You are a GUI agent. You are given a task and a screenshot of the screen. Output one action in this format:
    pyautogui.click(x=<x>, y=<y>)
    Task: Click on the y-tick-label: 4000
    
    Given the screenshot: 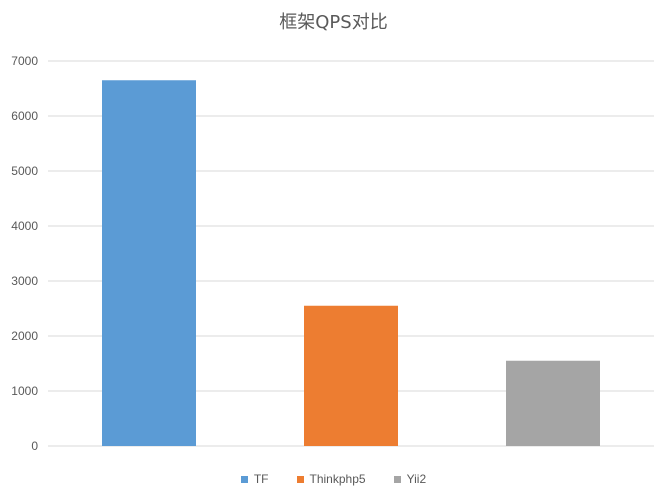 What is the action you would take?
    pyautogui.click(x=24, y=226)
    